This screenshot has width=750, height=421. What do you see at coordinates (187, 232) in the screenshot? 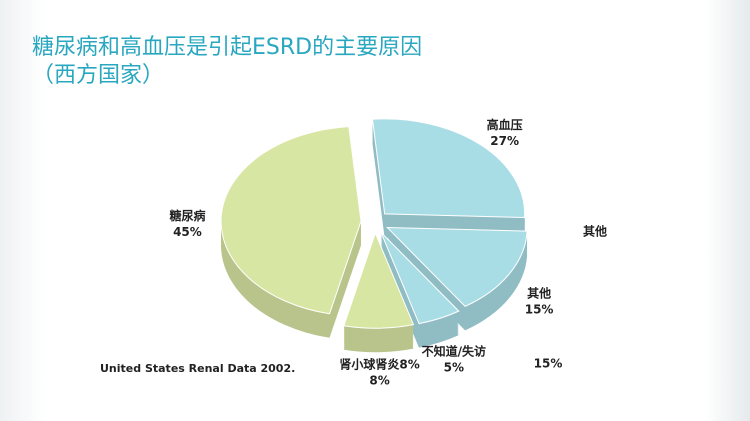
I see `slice-value-label: 45%` at bounding box center [187, 232].